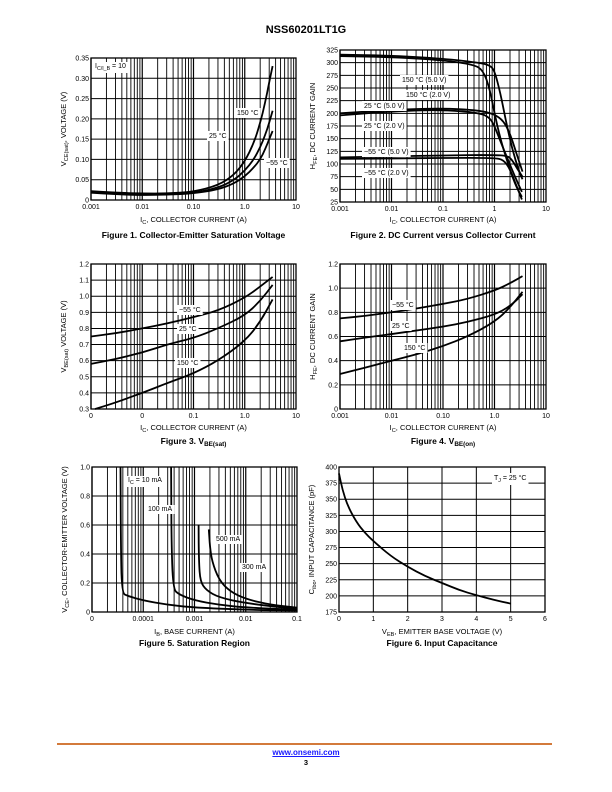 The width and height of the screenshot is (612, 792). Describe the element at coordinates (82, 59) in the screenshot. I see `y-tick-label: 0.35` at that location.